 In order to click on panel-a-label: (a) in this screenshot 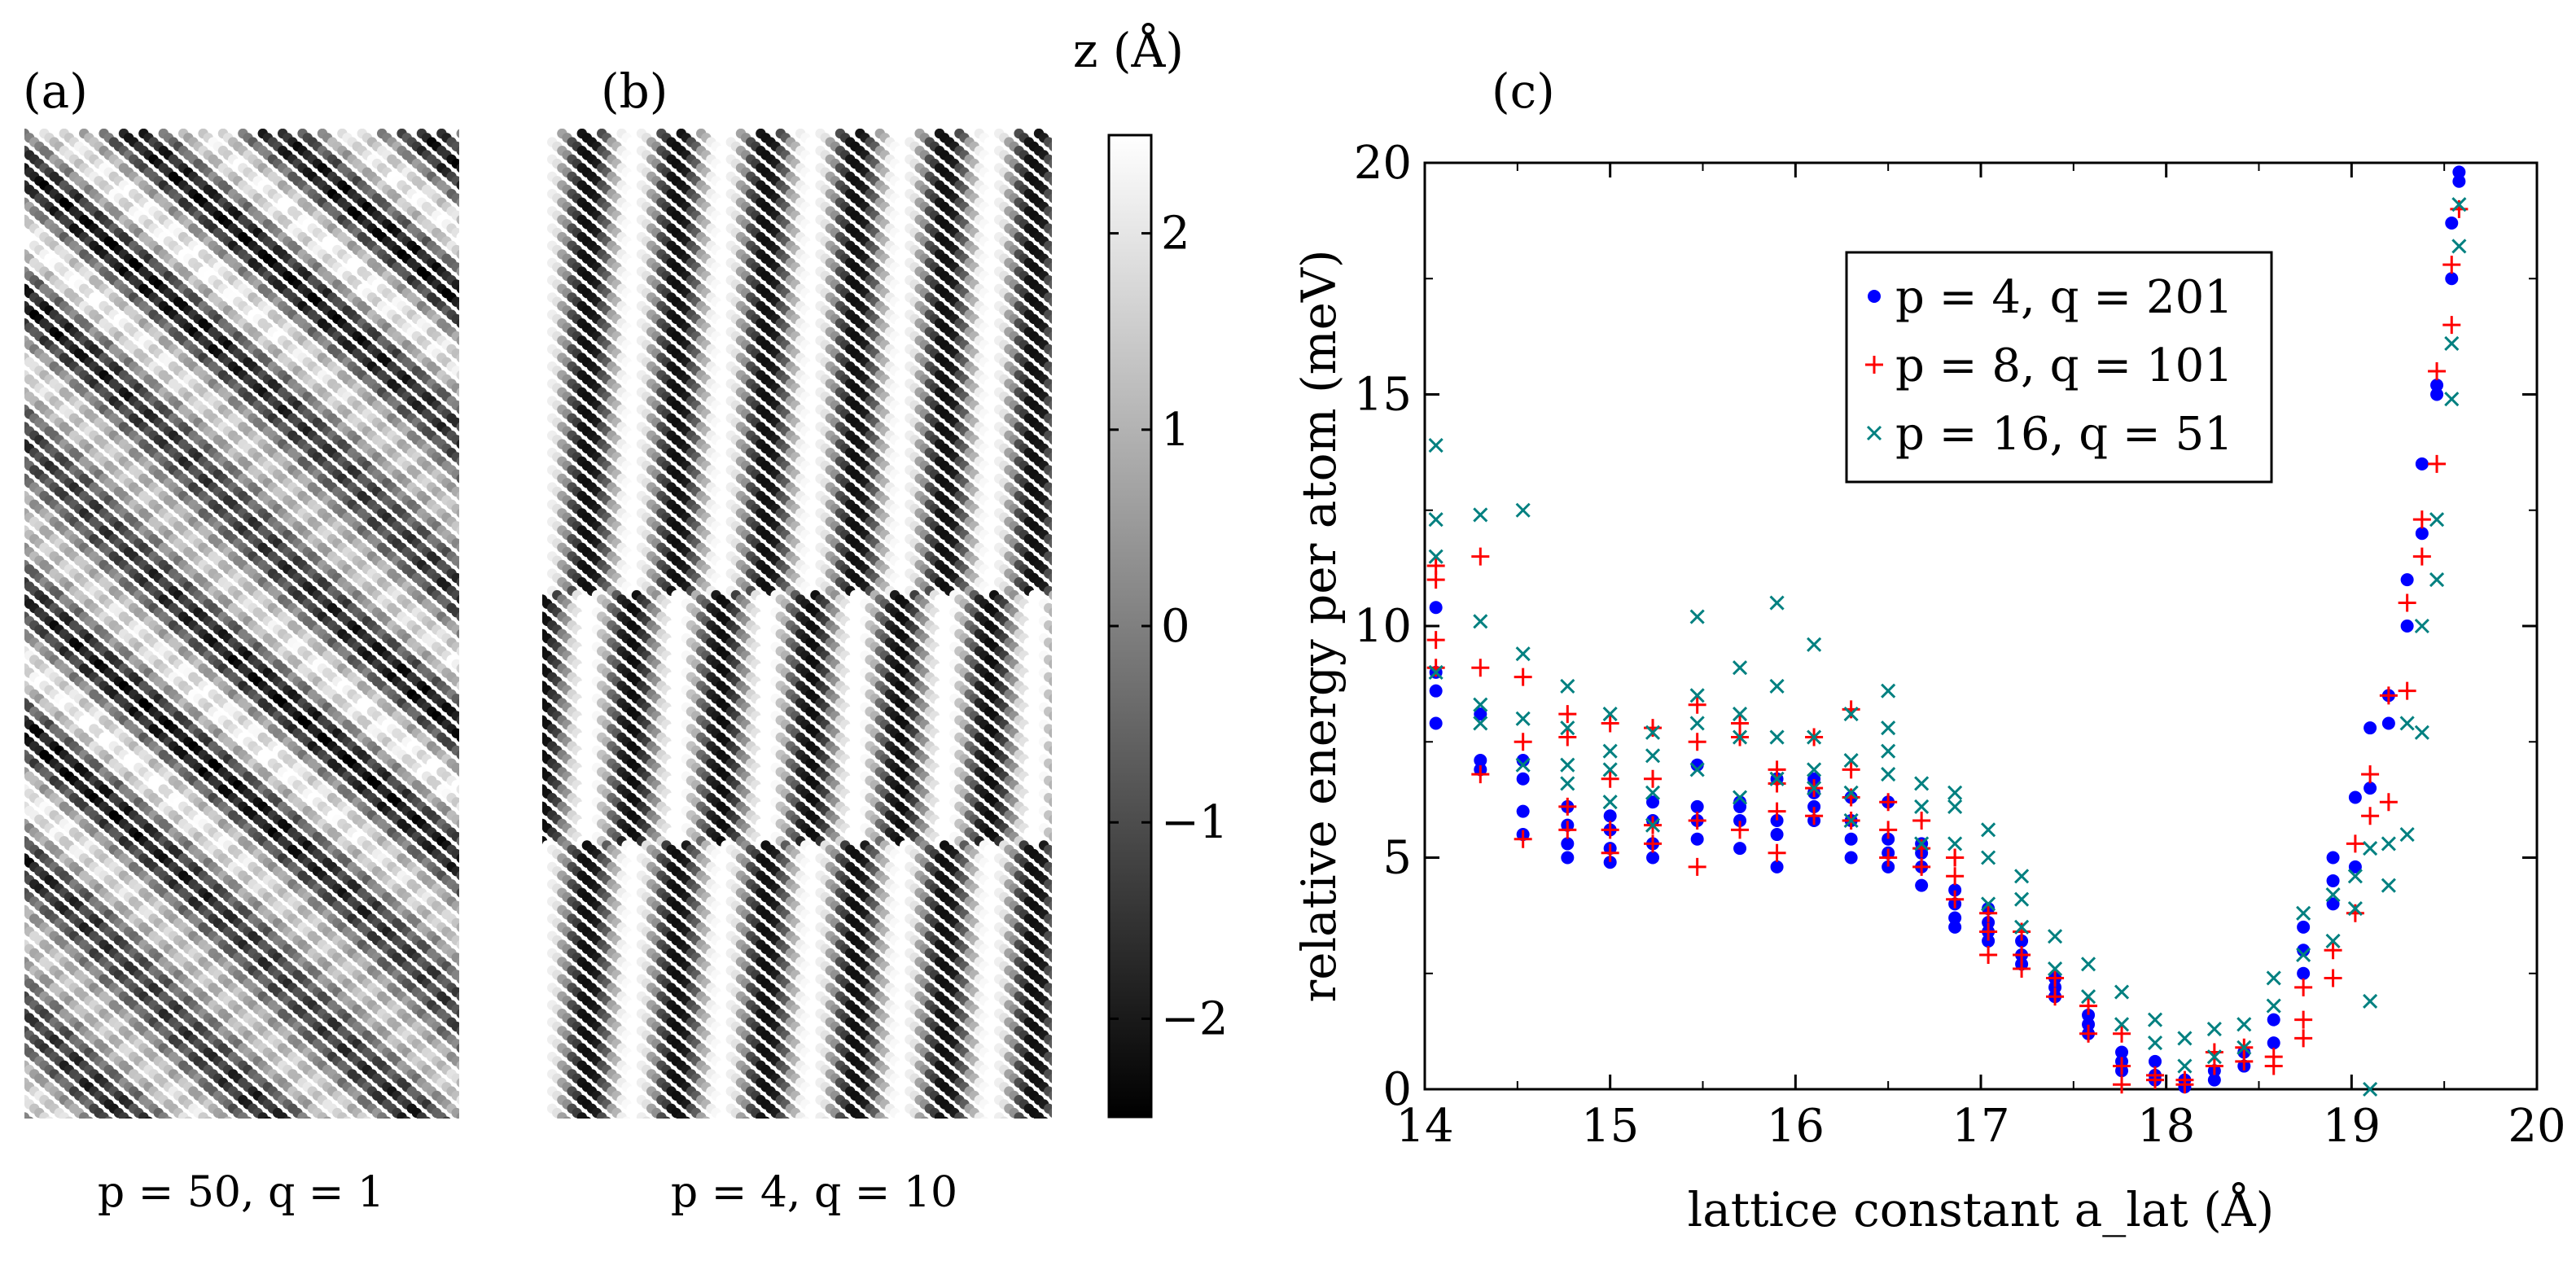, I will do `click(55, 91)`.